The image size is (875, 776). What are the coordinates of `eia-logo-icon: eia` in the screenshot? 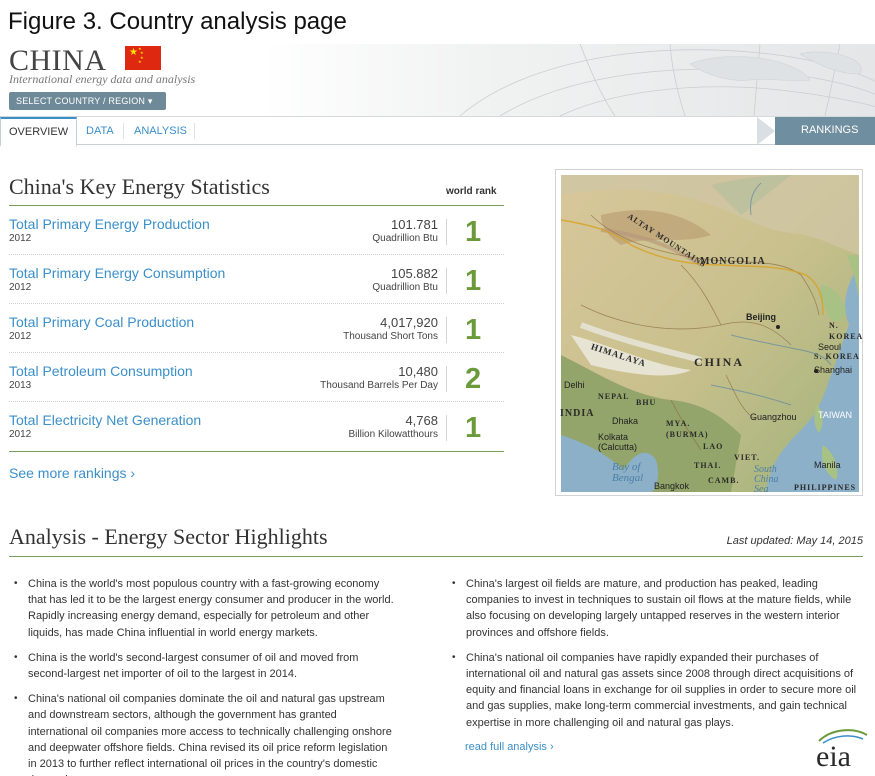 It's located at (841, 749).